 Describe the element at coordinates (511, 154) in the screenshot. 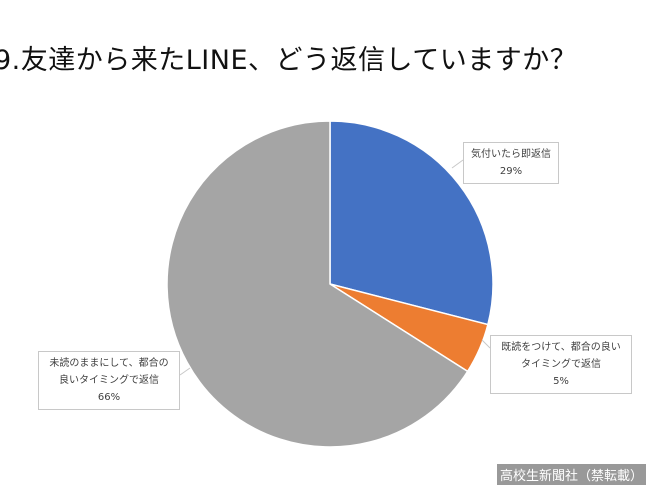

I see `data-label-0-line-1: 気付いたら即返信` at that location.